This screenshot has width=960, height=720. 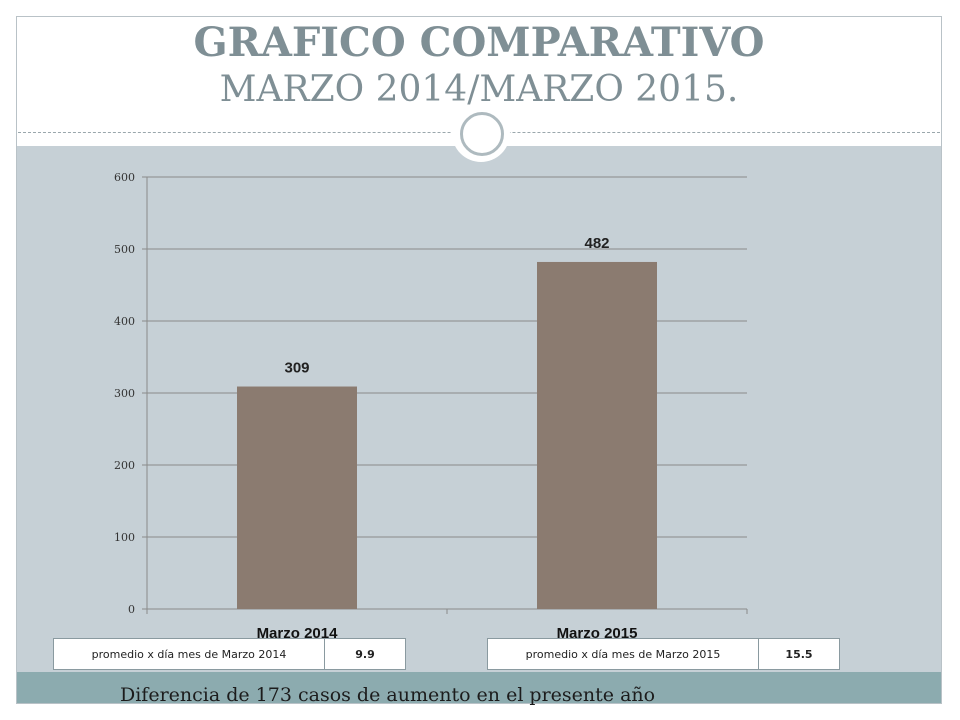 I want to click on data-label: 309, so click(x=296, y=368).